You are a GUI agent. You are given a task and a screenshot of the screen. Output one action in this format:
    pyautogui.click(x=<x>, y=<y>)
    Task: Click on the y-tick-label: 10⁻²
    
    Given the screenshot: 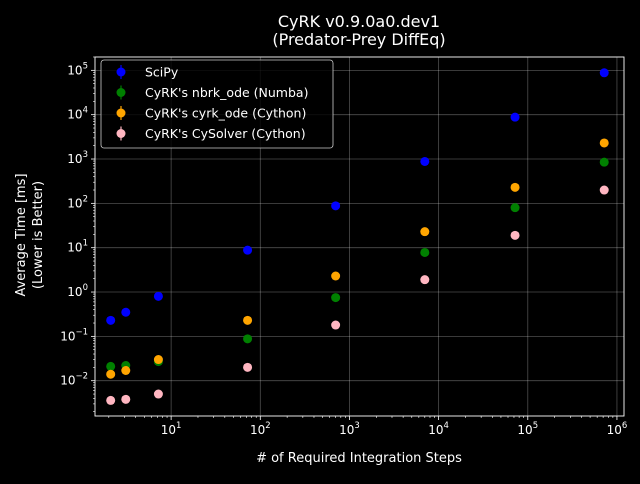 What is the action you would take?
    pyautogui.click(x=74, y=380)
    